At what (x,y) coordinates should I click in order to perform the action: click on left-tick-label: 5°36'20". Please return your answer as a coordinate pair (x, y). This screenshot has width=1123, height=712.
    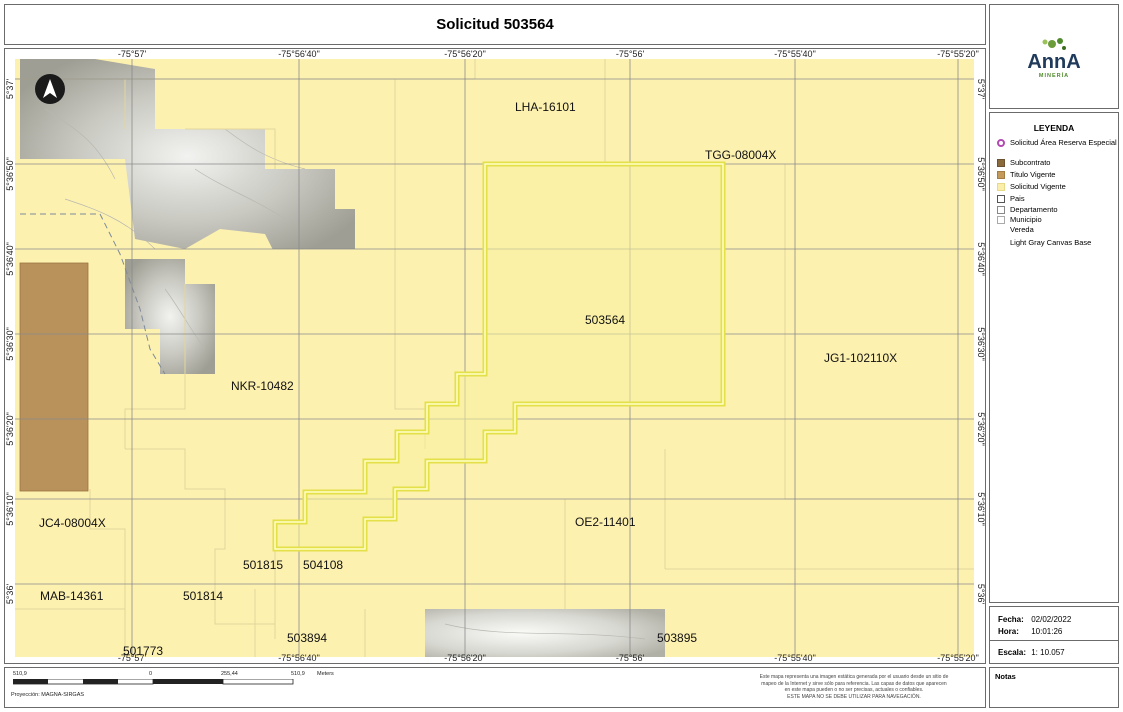
    Looking at the image, I should click on (10, 429).